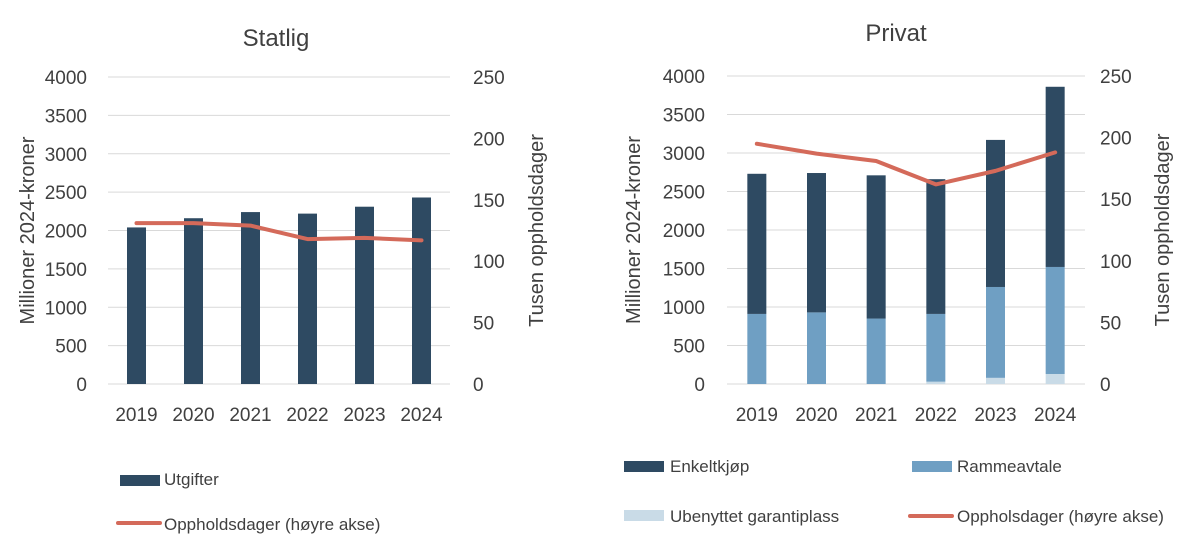  I want to click on y-left-tick-privat: 0, so click(699, 385).